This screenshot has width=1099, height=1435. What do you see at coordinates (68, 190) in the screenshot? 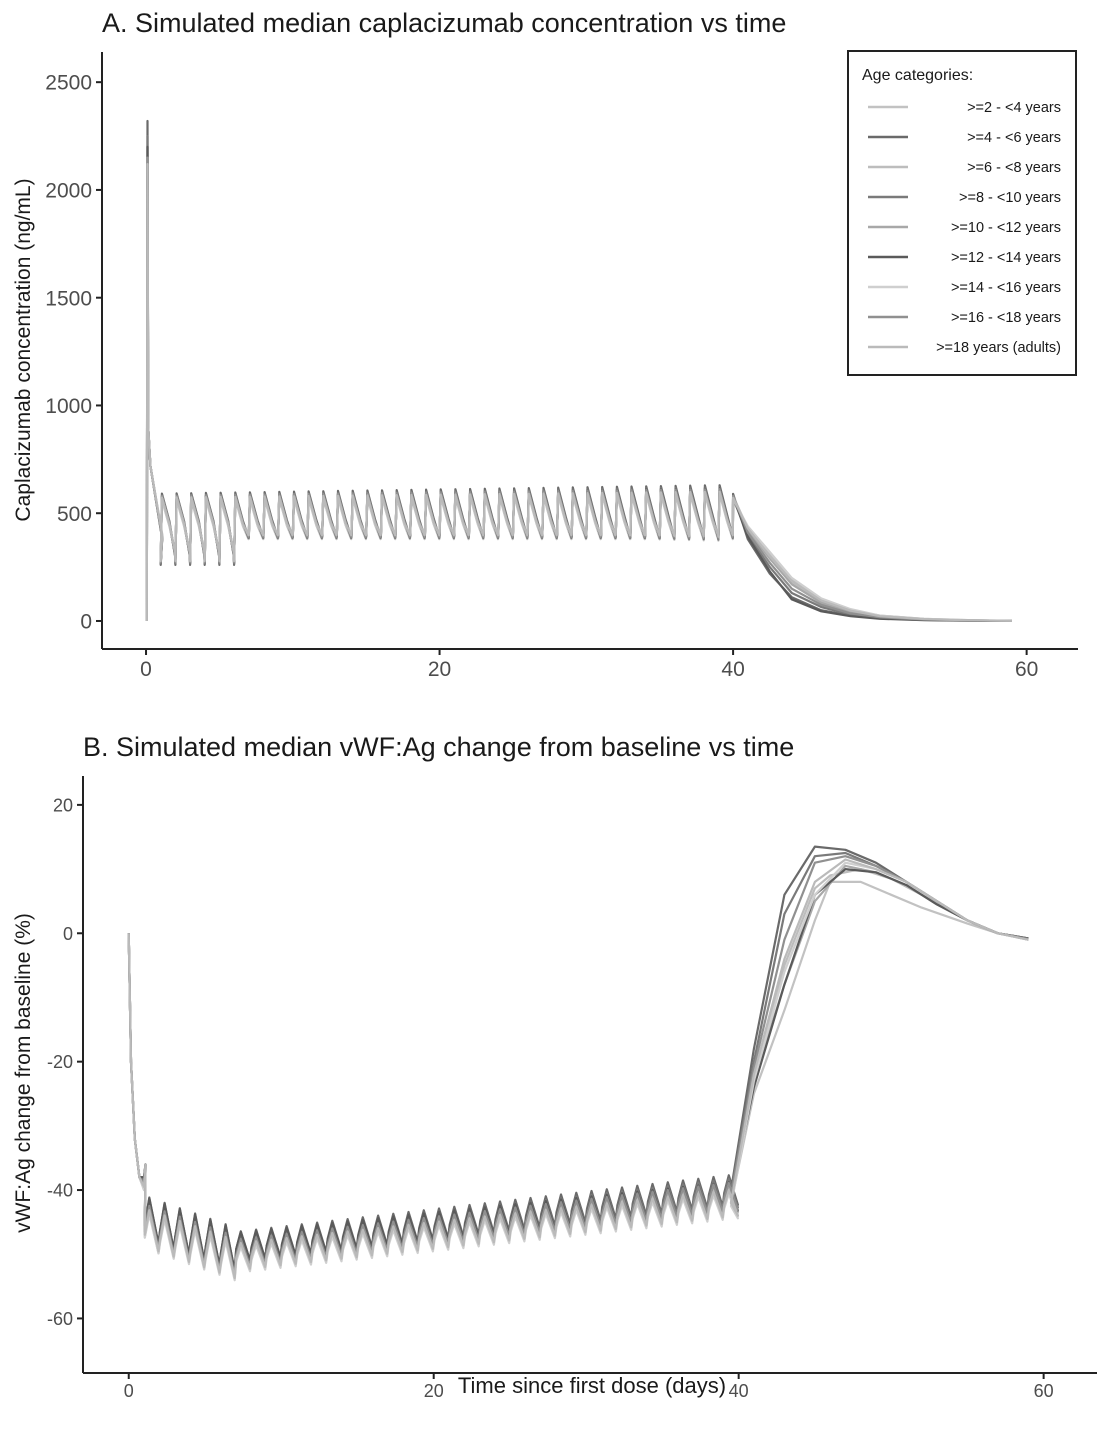
I see `panel-a-y-tick-label: 2000` at bounding box center [68, 190].